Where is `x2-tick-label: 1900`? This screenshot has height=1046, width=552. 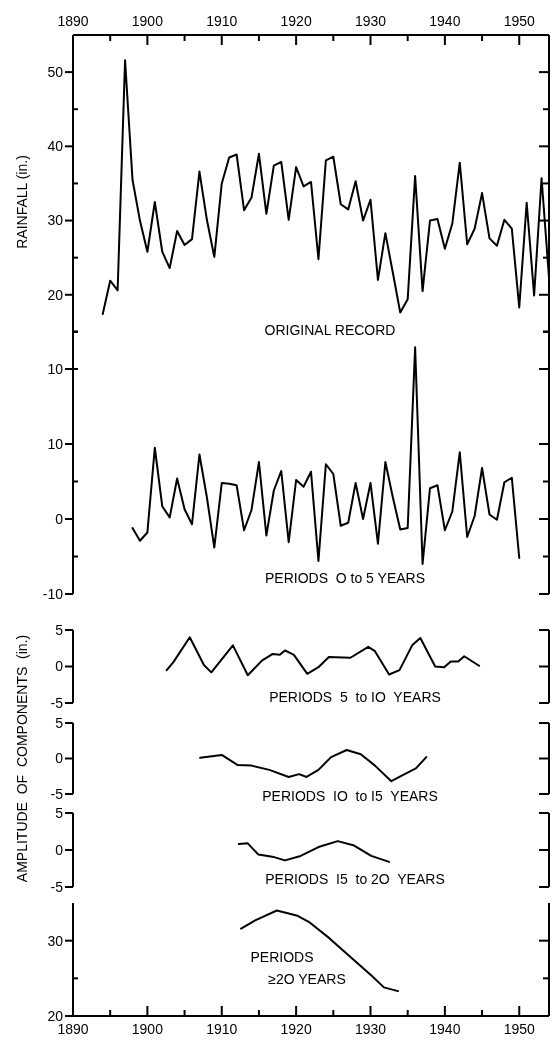
x2-tick-label: 1900 is located at coordinates (147, 21).